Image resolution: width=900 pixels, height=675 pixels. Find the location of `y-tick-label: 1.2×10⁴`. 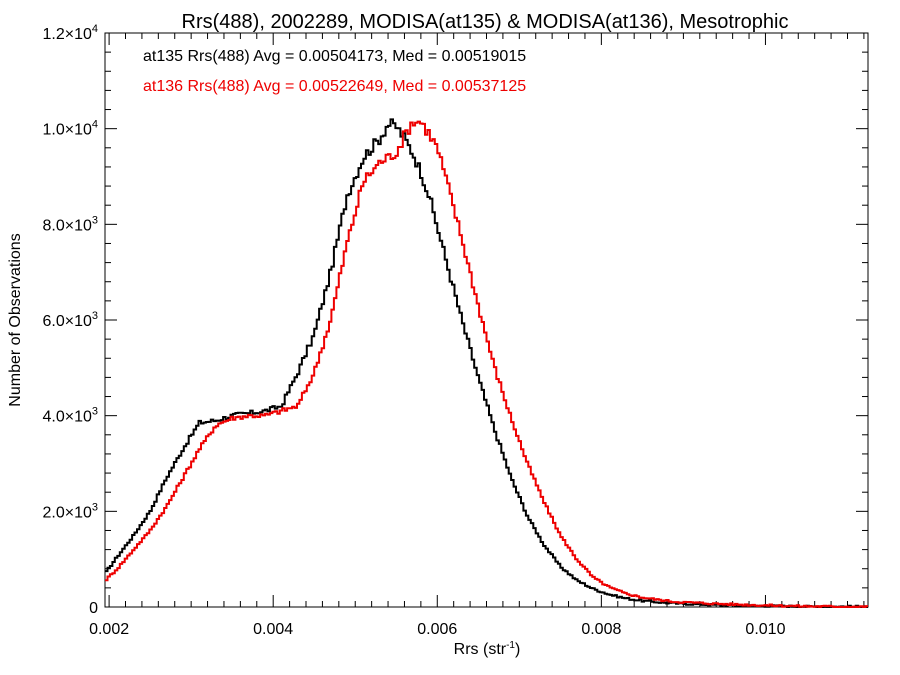

y-tick-label: 1.2×10⁴ is located at coordinates (70, 33).